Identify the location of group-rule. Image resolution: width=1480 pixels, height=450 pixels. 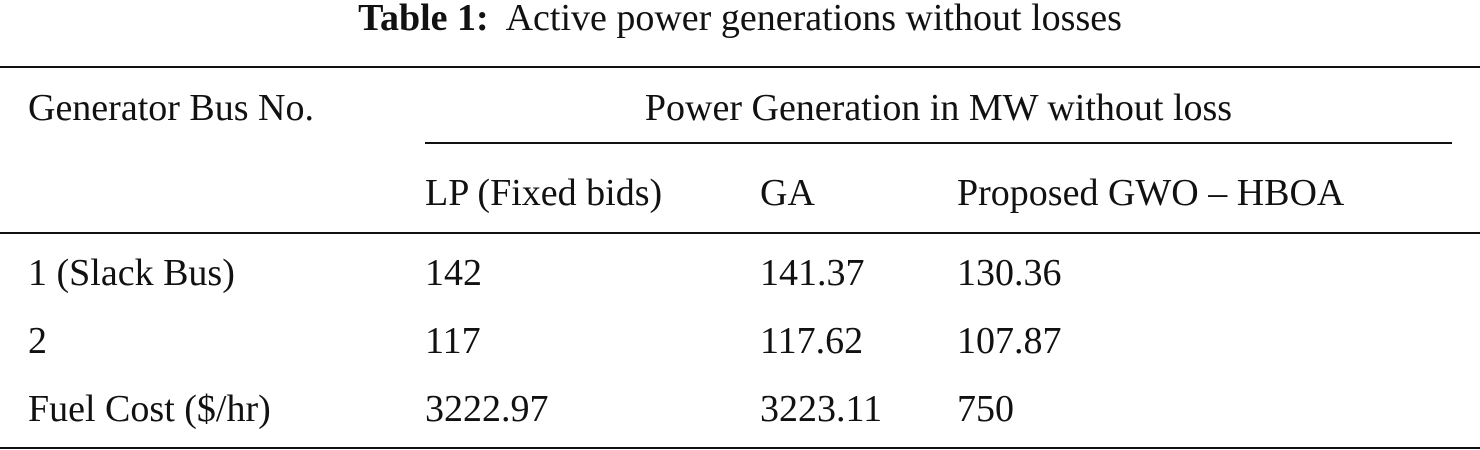
(938, 143).